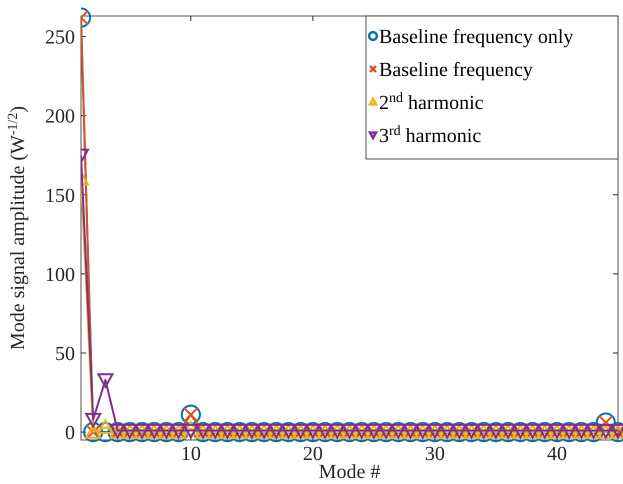  Describe the element at coordinates (431, 102) in the screenshot. I see `legend-label: 2$^{nd}$ harmonic` at that location.